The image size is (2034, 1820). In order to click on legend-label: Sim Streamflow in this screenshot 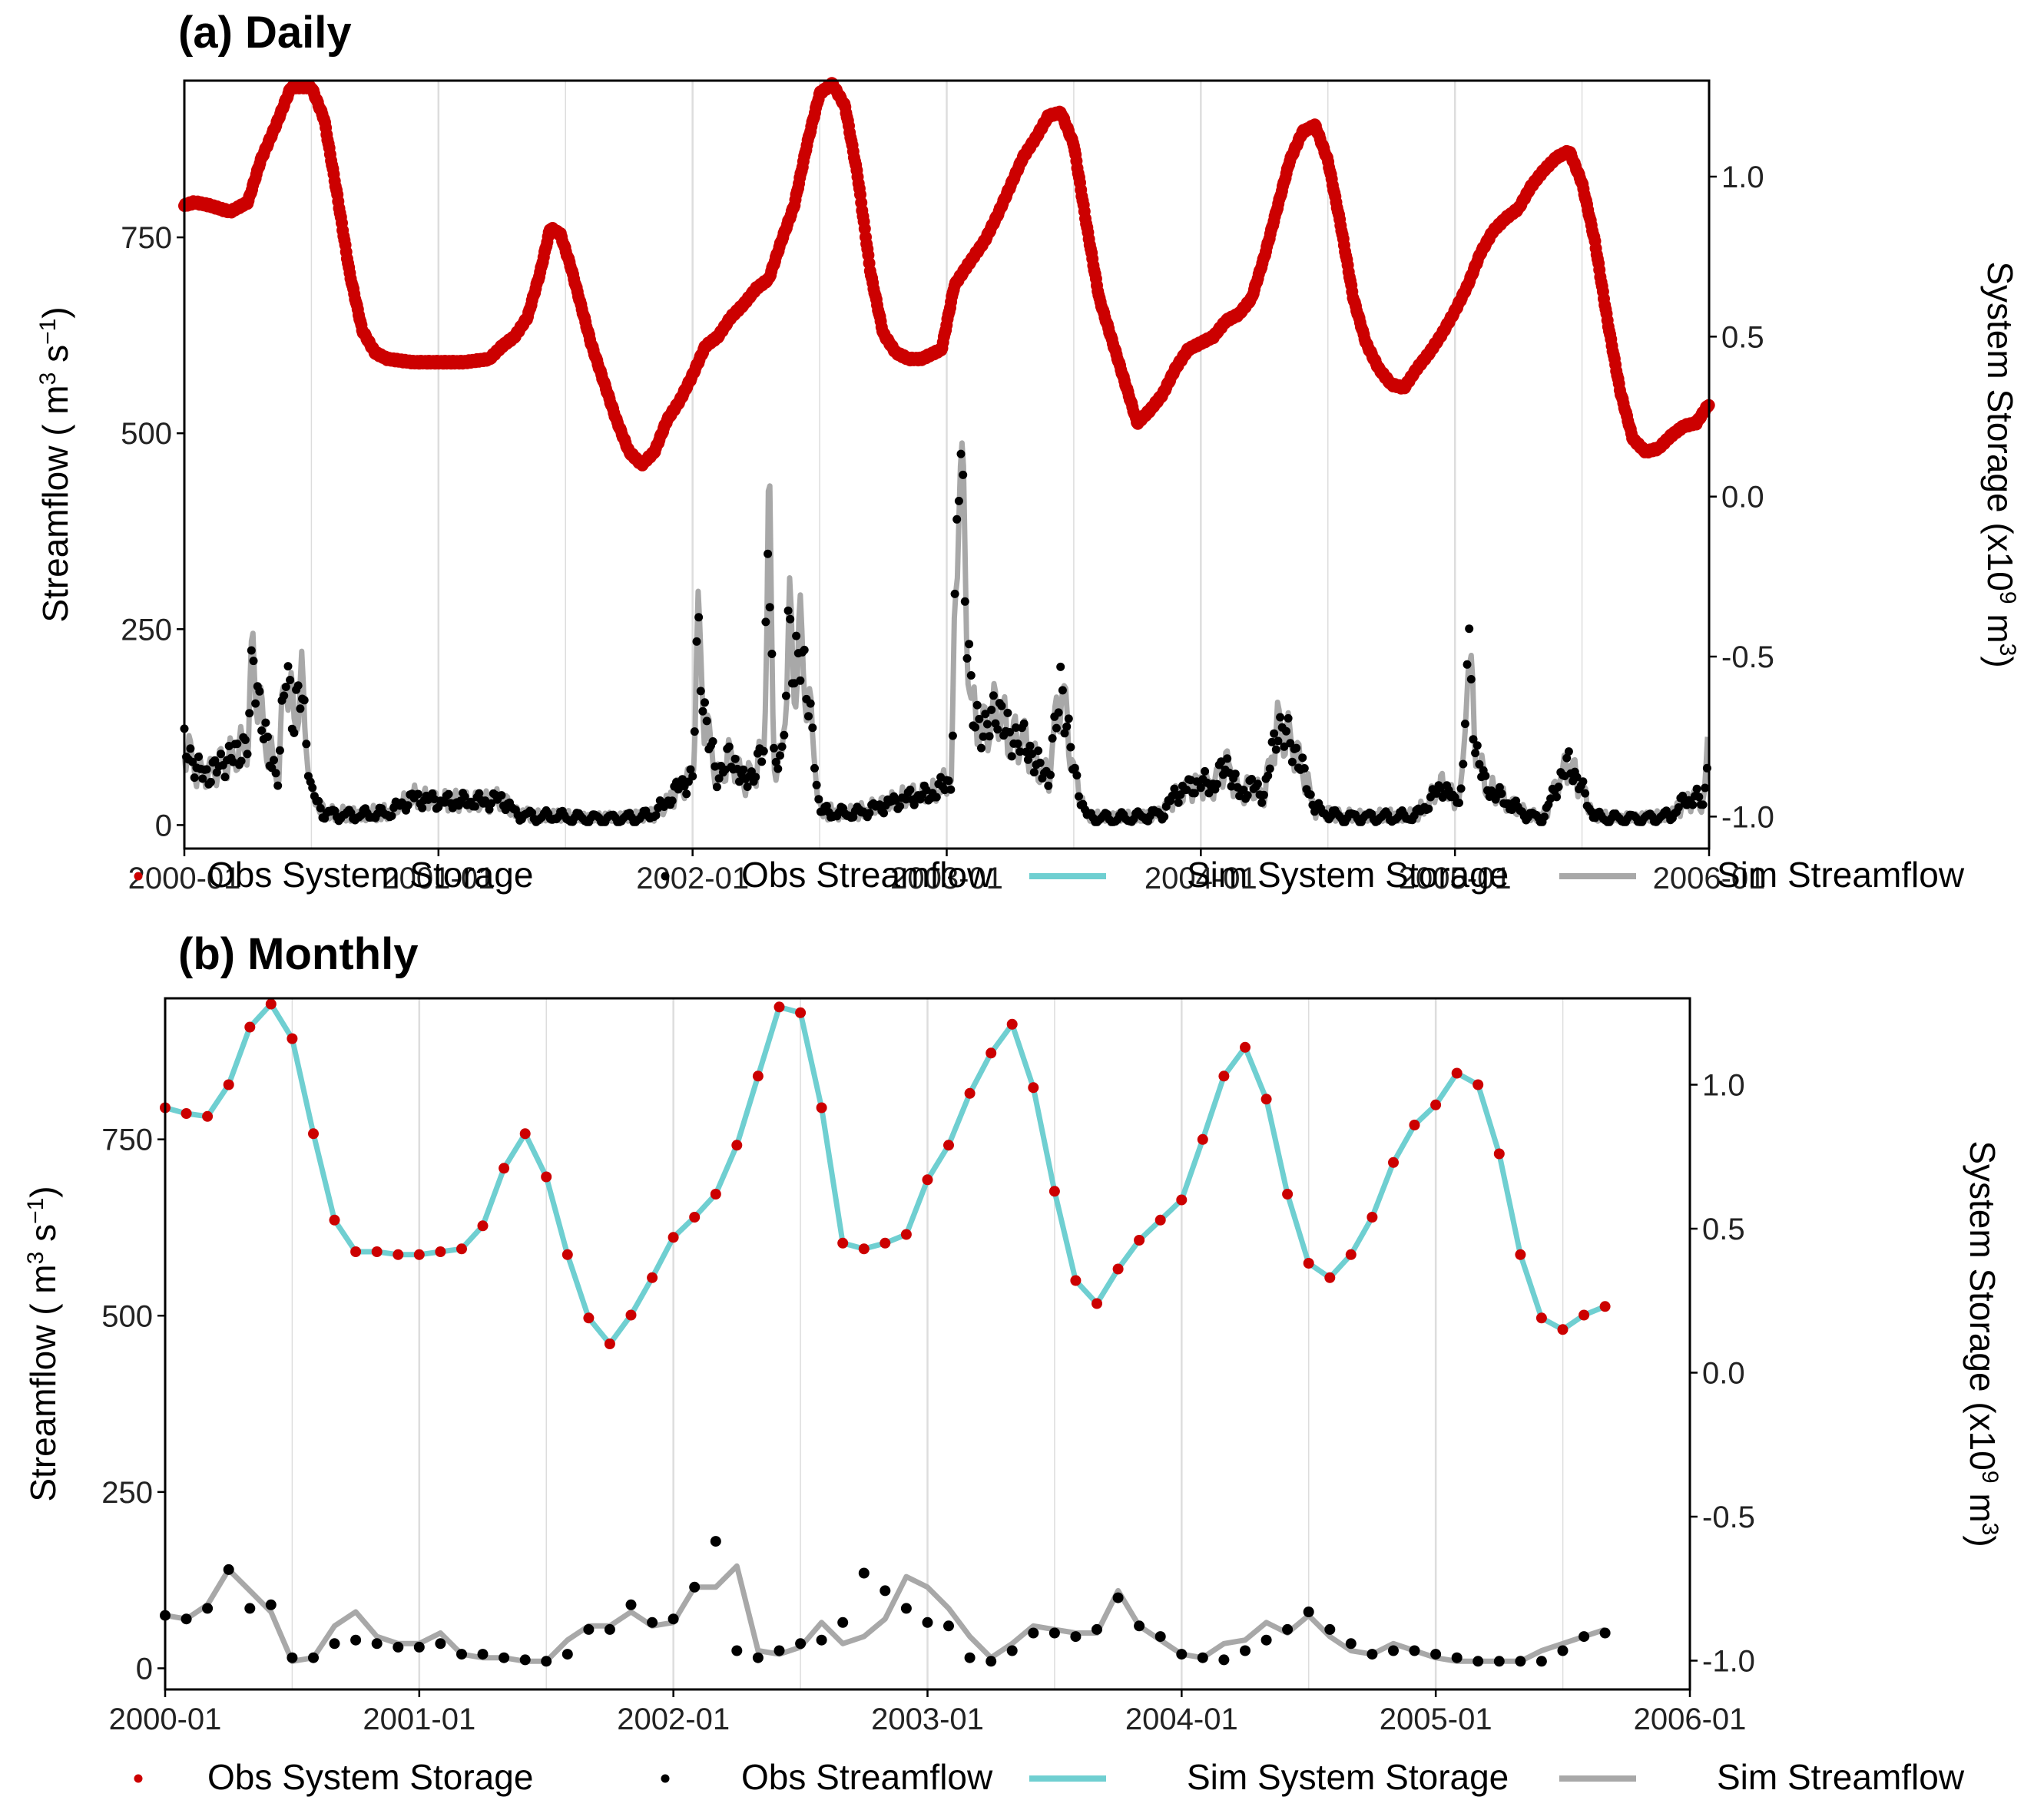, I will do `click(1841, 875)`.